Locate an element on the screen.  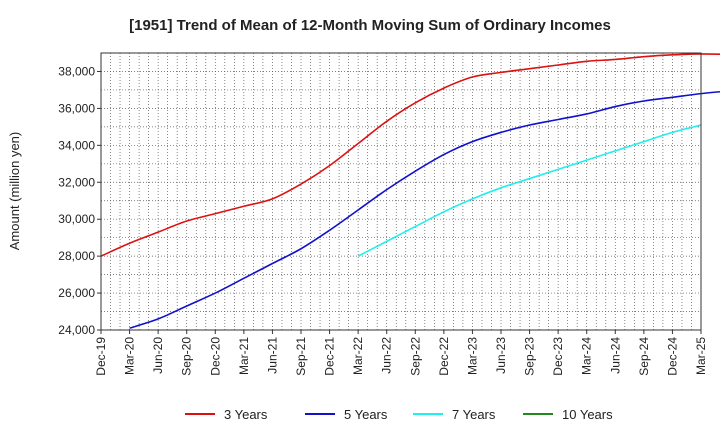
x-tick-label: Dec-19 is located at coordinates (101, 356).